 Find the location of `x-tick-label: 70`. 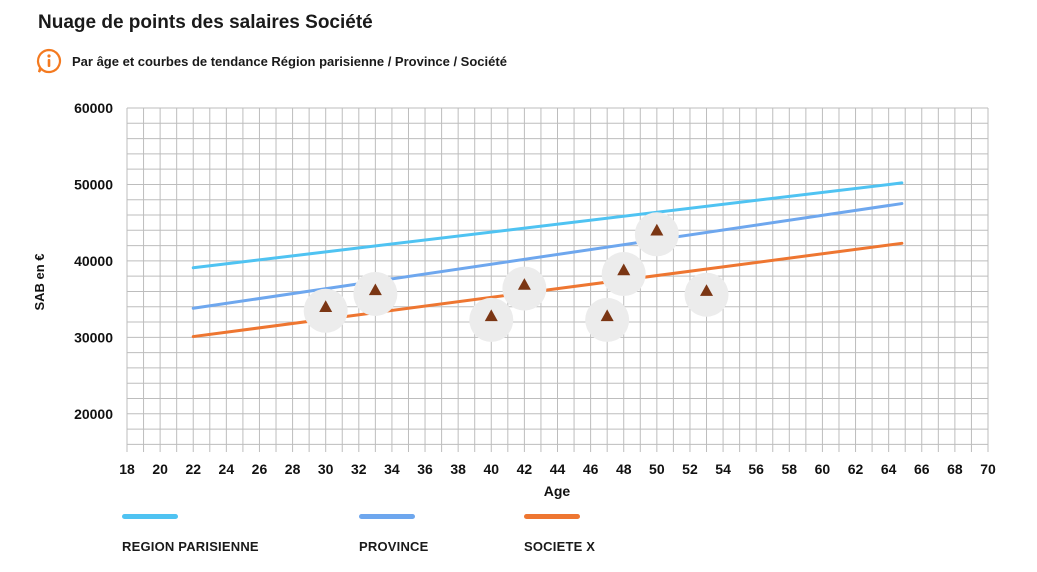

x-tick-label: 70 is located at coordinates (988, 469).